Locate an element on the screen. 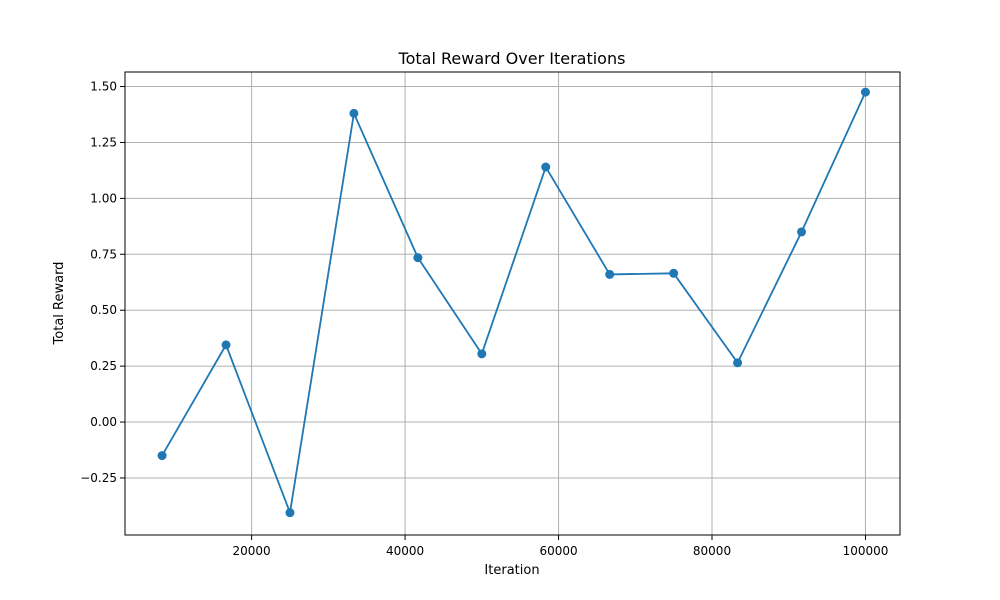 This screenshot has height=600, width=1000. y-tick-label: 0.25 is located at coordinates (103, 366).